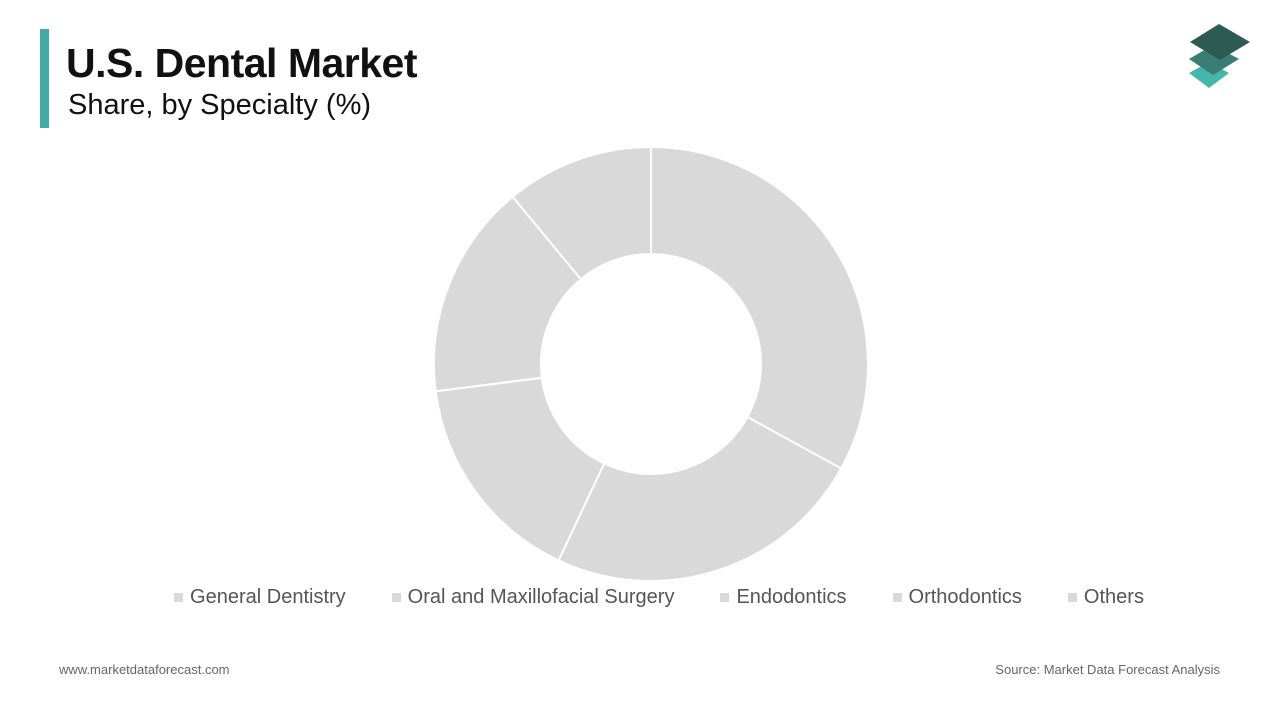  Describe the element at coordinates (1219, 56) in the screenshot. I see `logo` at that location.